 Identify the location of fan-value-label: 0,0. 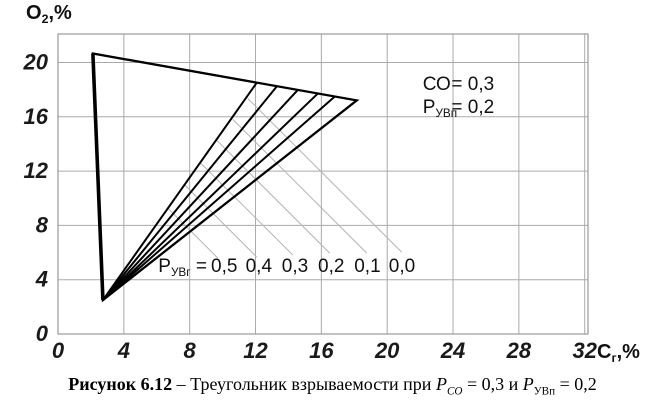
(402, 266).